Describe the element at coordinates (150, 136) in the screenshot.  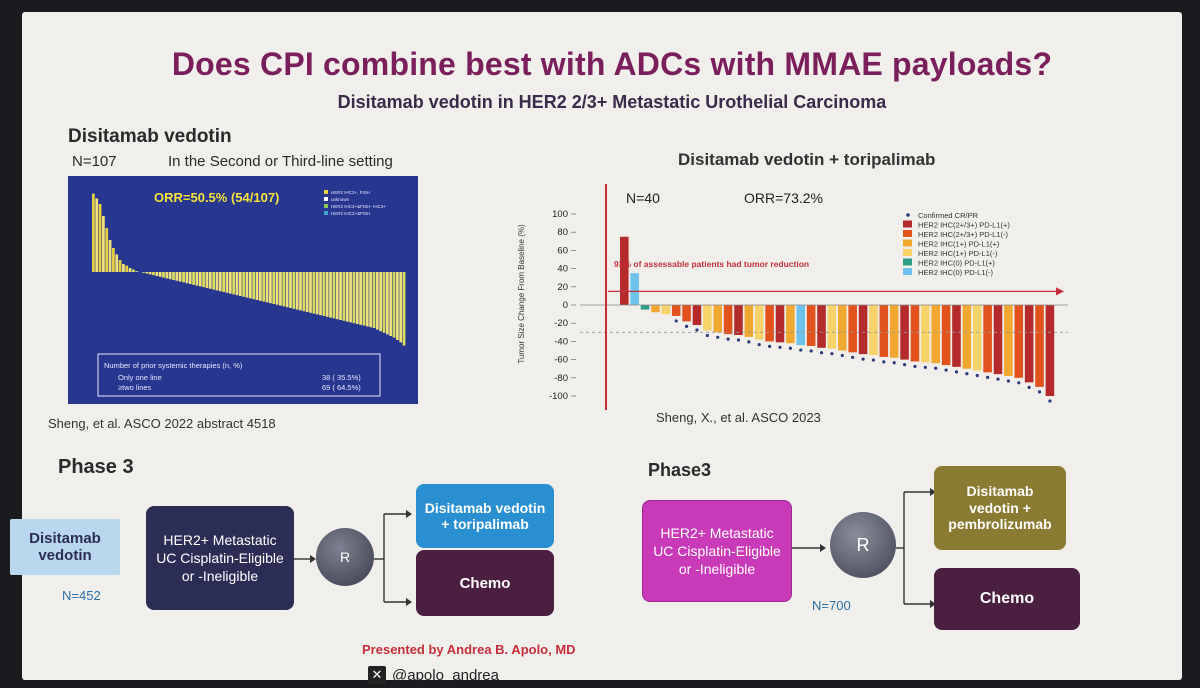
I see `left-chart-heading: Disitamab vedotin` at that location.